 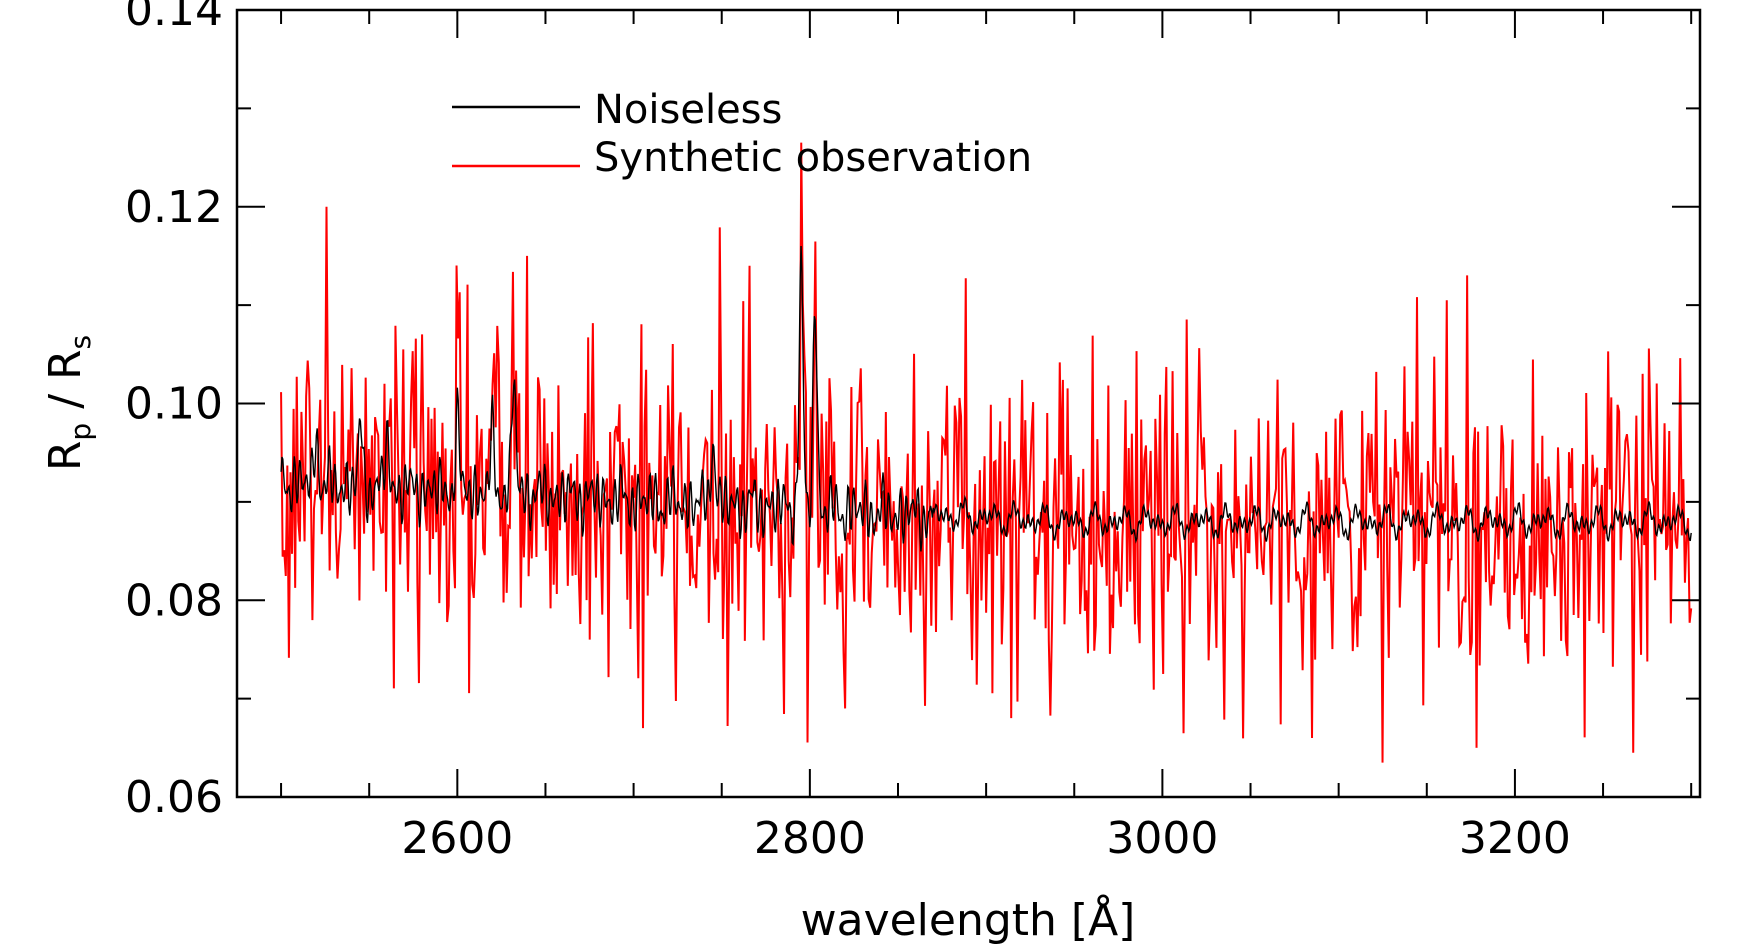 I want to click on x-tick-label: 3000, so click(x=1162, y=838).